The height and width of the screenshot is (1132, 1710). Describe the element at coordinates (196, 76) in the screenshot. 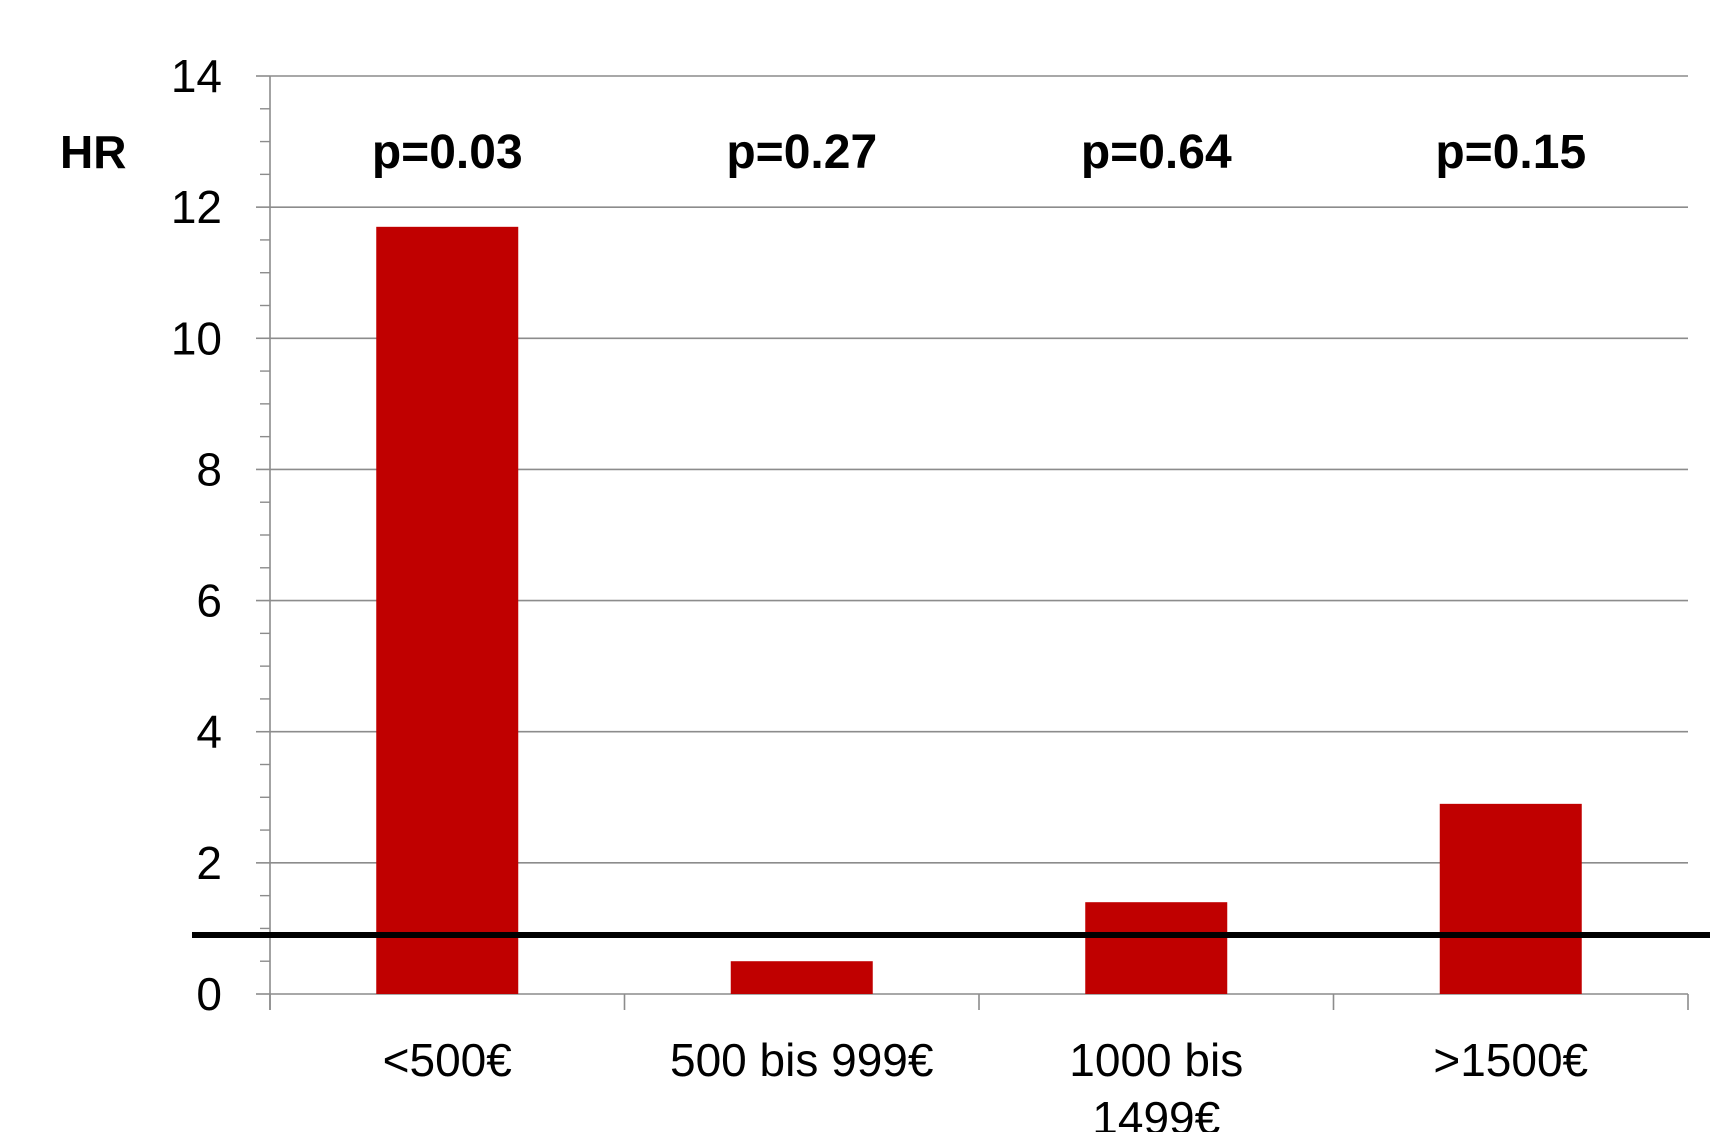

I see `y-tick-label: 14` at that location.